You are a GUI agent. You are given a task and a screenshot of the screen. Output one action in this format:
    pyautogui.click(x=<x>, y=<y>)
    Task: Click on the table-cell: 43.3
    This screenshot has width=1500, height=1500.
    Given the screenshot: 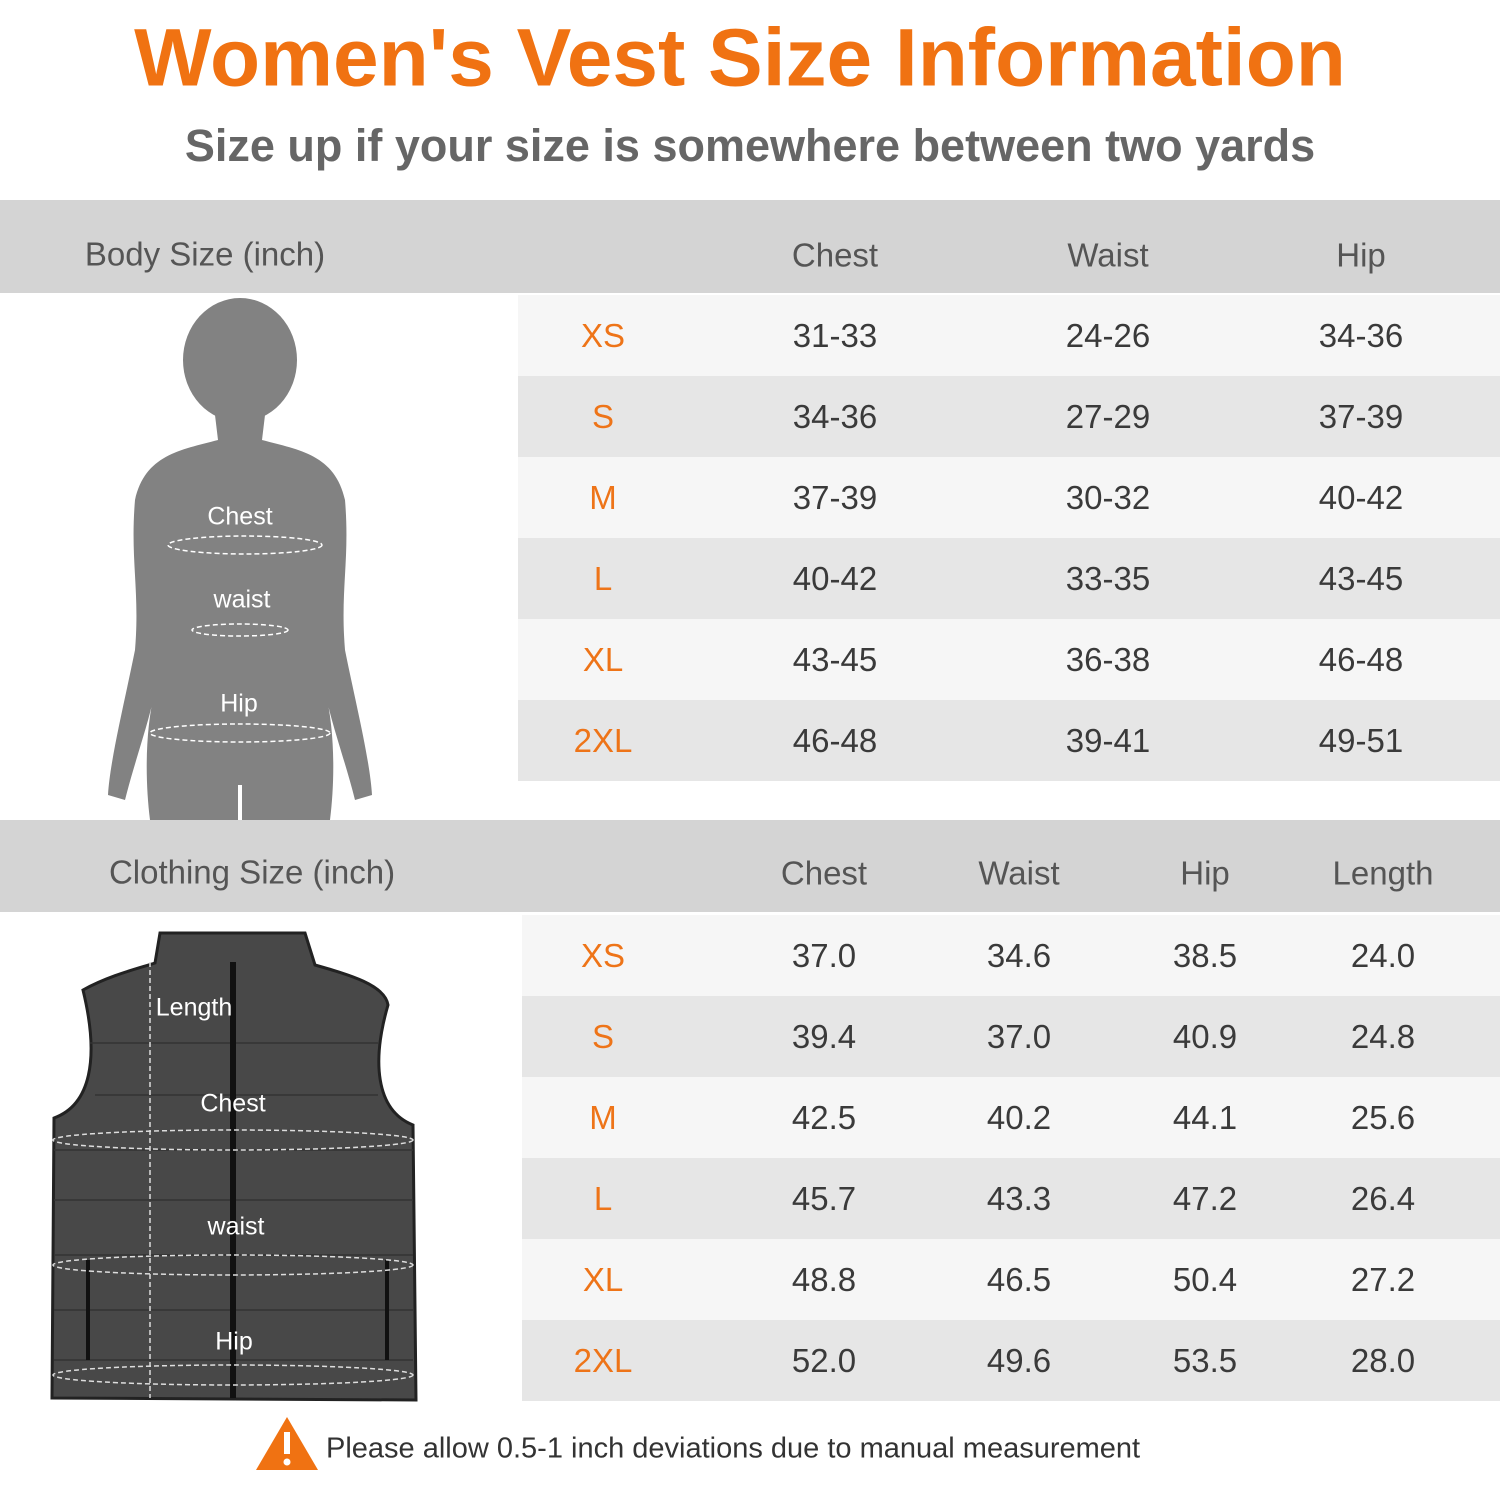 What is the action you would take?
    pyautogui.click(x=1019, y=1198)
    